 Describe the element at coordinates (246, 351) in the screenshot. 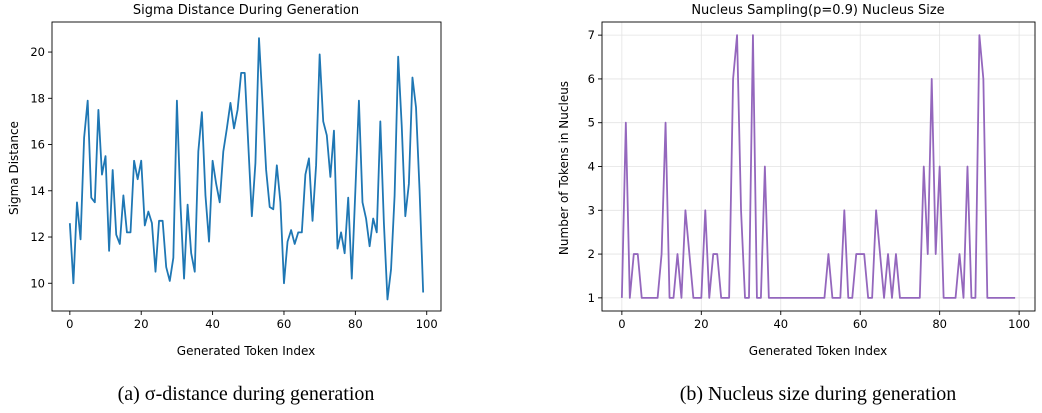

I see `x-axis-label-a: Generated Token Index` at that location.